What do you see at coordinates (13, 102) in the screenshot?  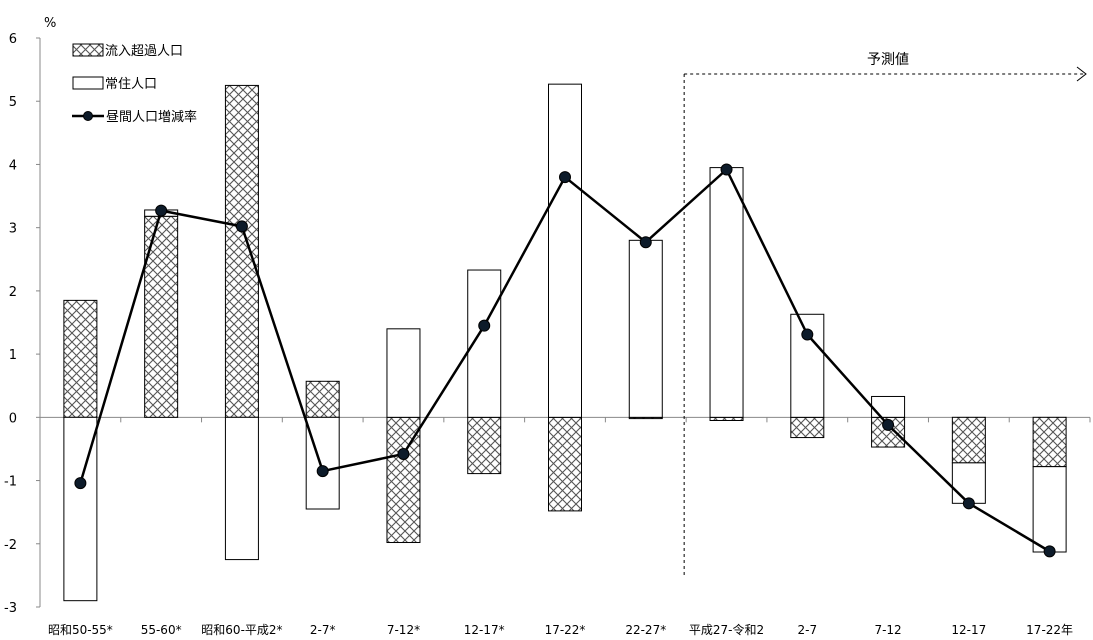 I see `y-tick-label: 5` at bounding box center [13, 102].